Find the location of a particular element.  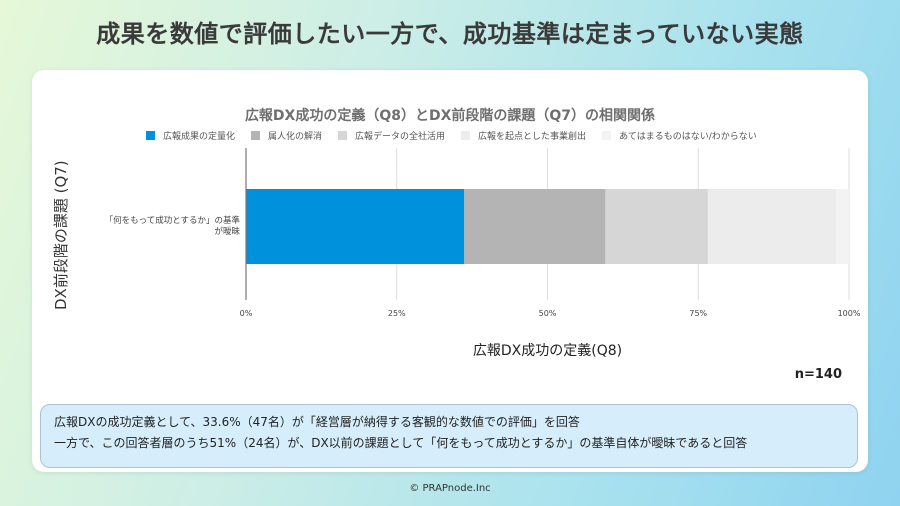

category-label-line: が曖昧 is located at coordinates (227, 232).